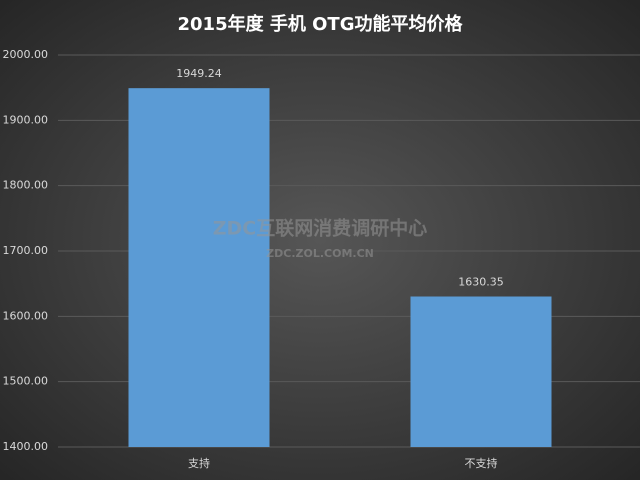 The height and width of the screenshot is (480, 640). Describe the element at coordinates (26, 185) in the screenshot. I see `y-tick-label: 1800.00` at that location.